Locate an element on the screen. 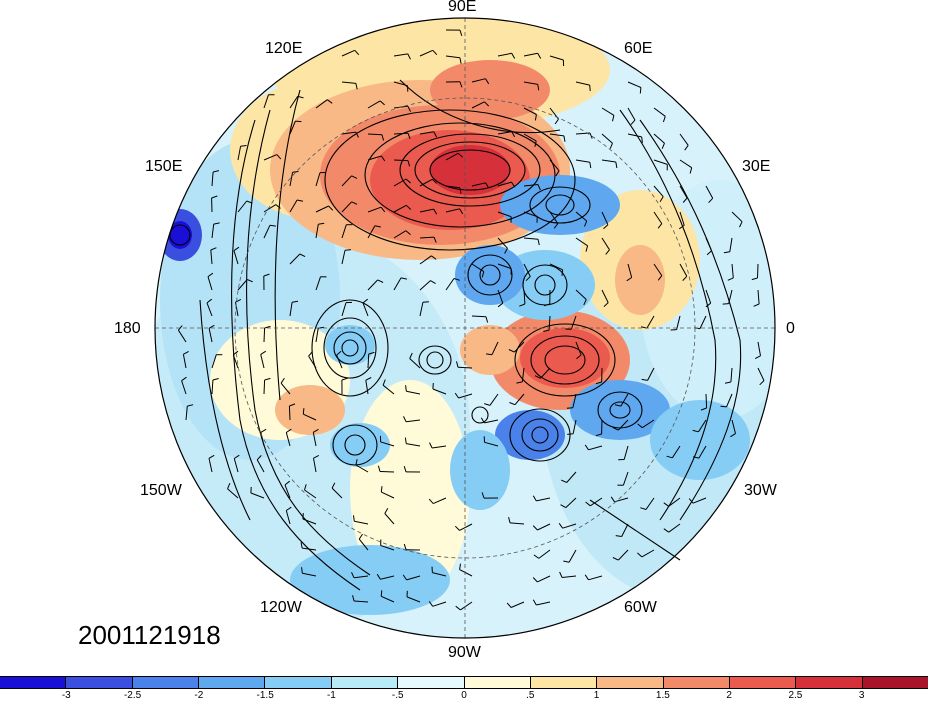 Image resolution: width=928 pixels, height=702 pixels. lon-label-90e: 90E is located at coordinates (462, 7).